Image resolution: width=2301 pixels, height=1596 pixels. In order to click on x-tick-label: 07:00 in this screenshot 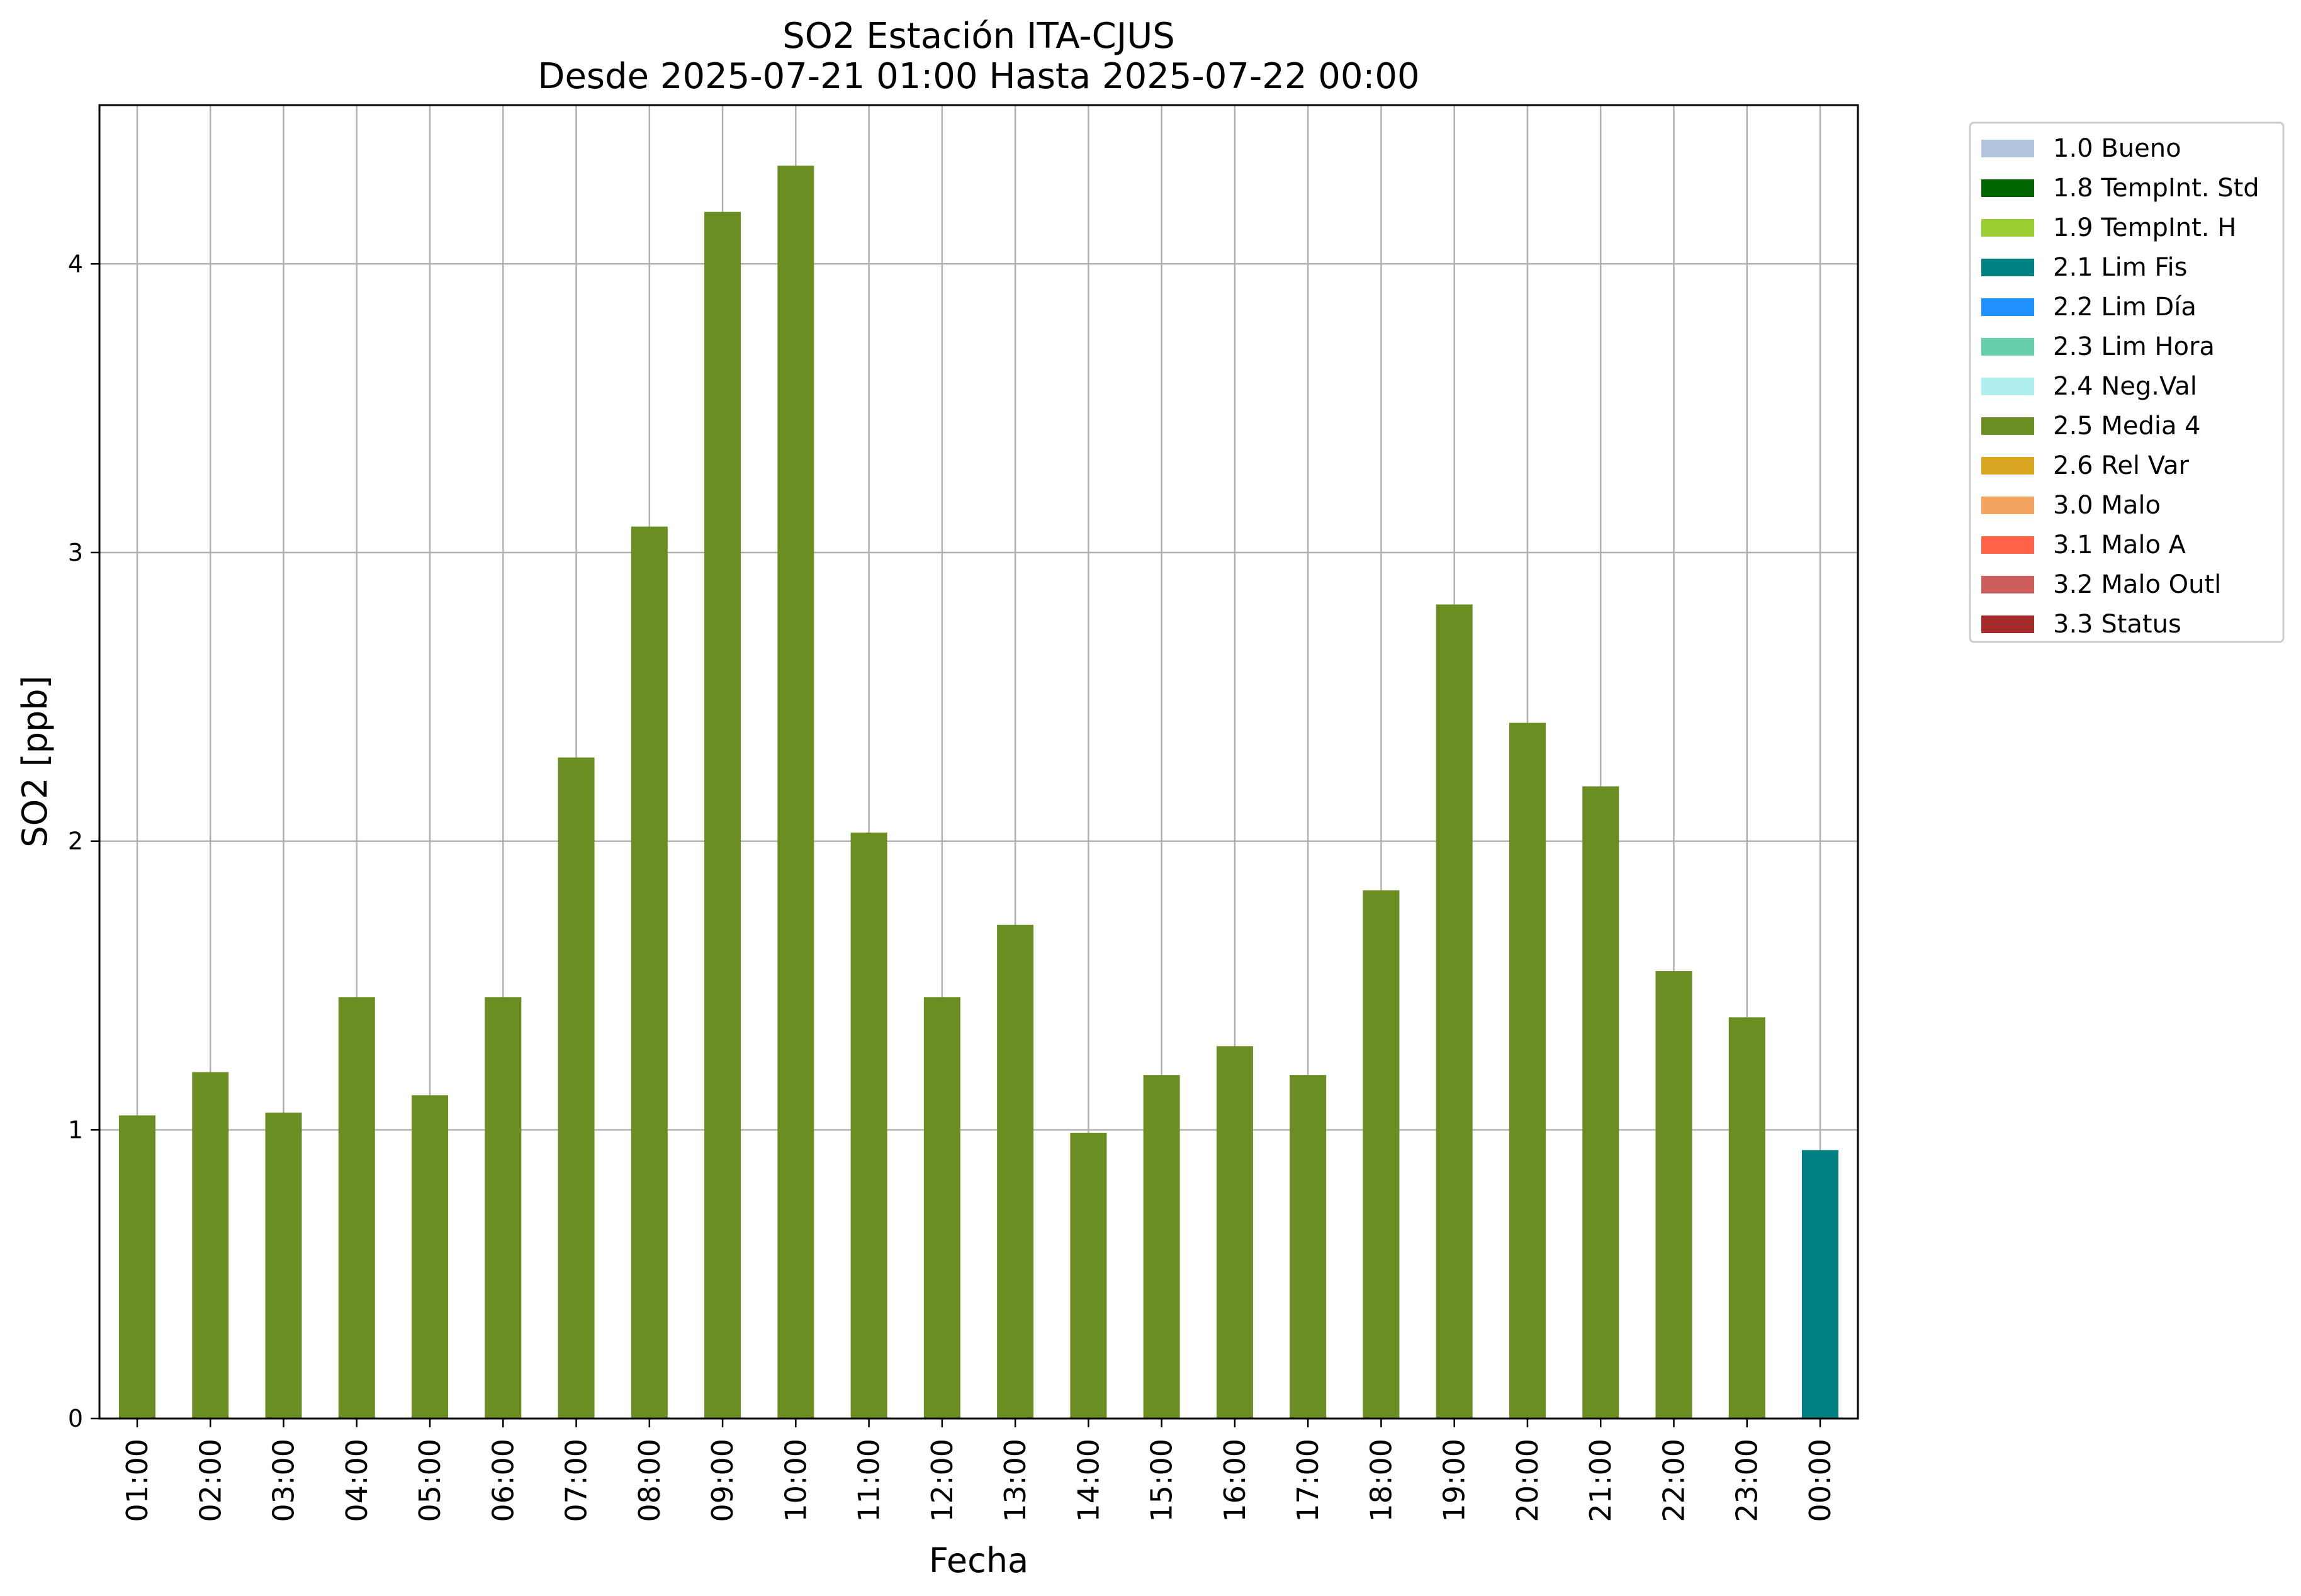, I will do `click(577, 1480)`.